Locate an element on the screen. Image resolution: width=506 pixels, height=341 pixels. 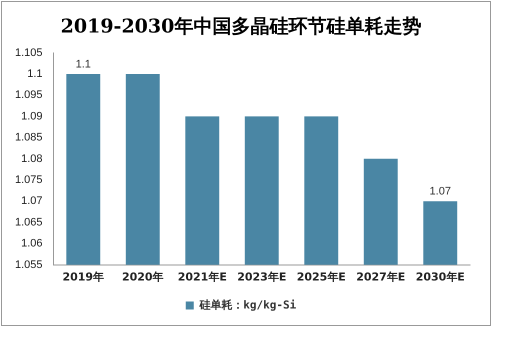
y-tick-label: 1.1 is located at coordinates (35, 74).